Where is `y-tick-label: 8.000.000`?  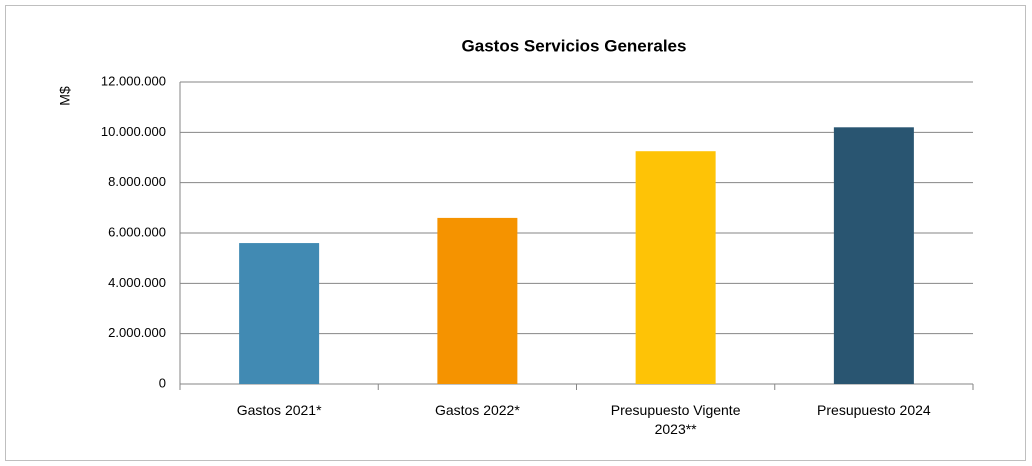
y-tick-label: 8.000.000 is located at coordinates (137, 181).